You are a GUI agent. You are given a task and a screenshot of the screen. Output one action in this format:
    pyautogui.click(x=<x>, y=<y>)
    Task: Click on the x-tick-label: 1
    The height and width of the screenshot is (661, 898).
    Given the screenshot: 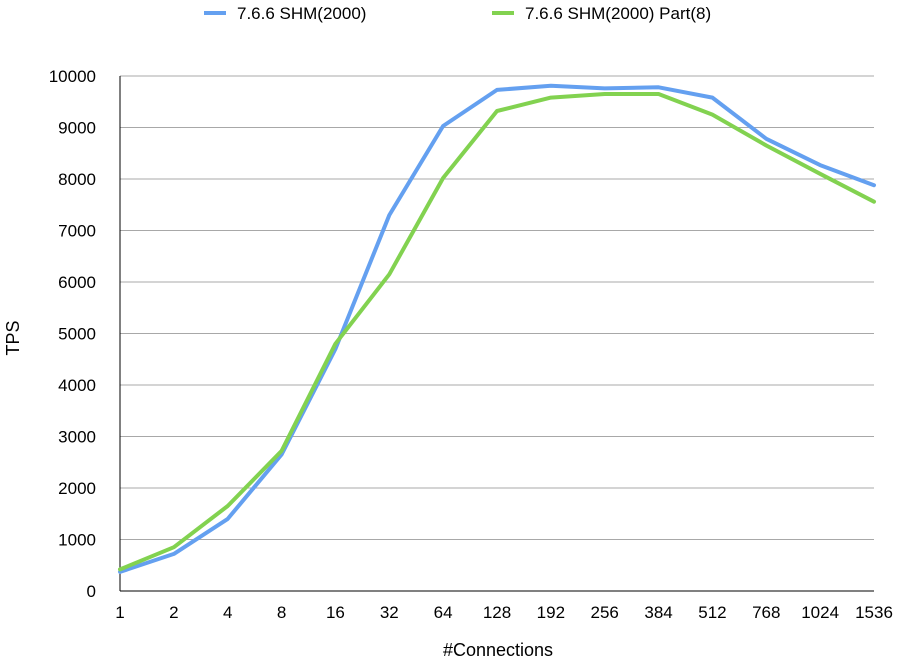 What is the action you would take?
    pyautogui.click(x=119, y=612)
    